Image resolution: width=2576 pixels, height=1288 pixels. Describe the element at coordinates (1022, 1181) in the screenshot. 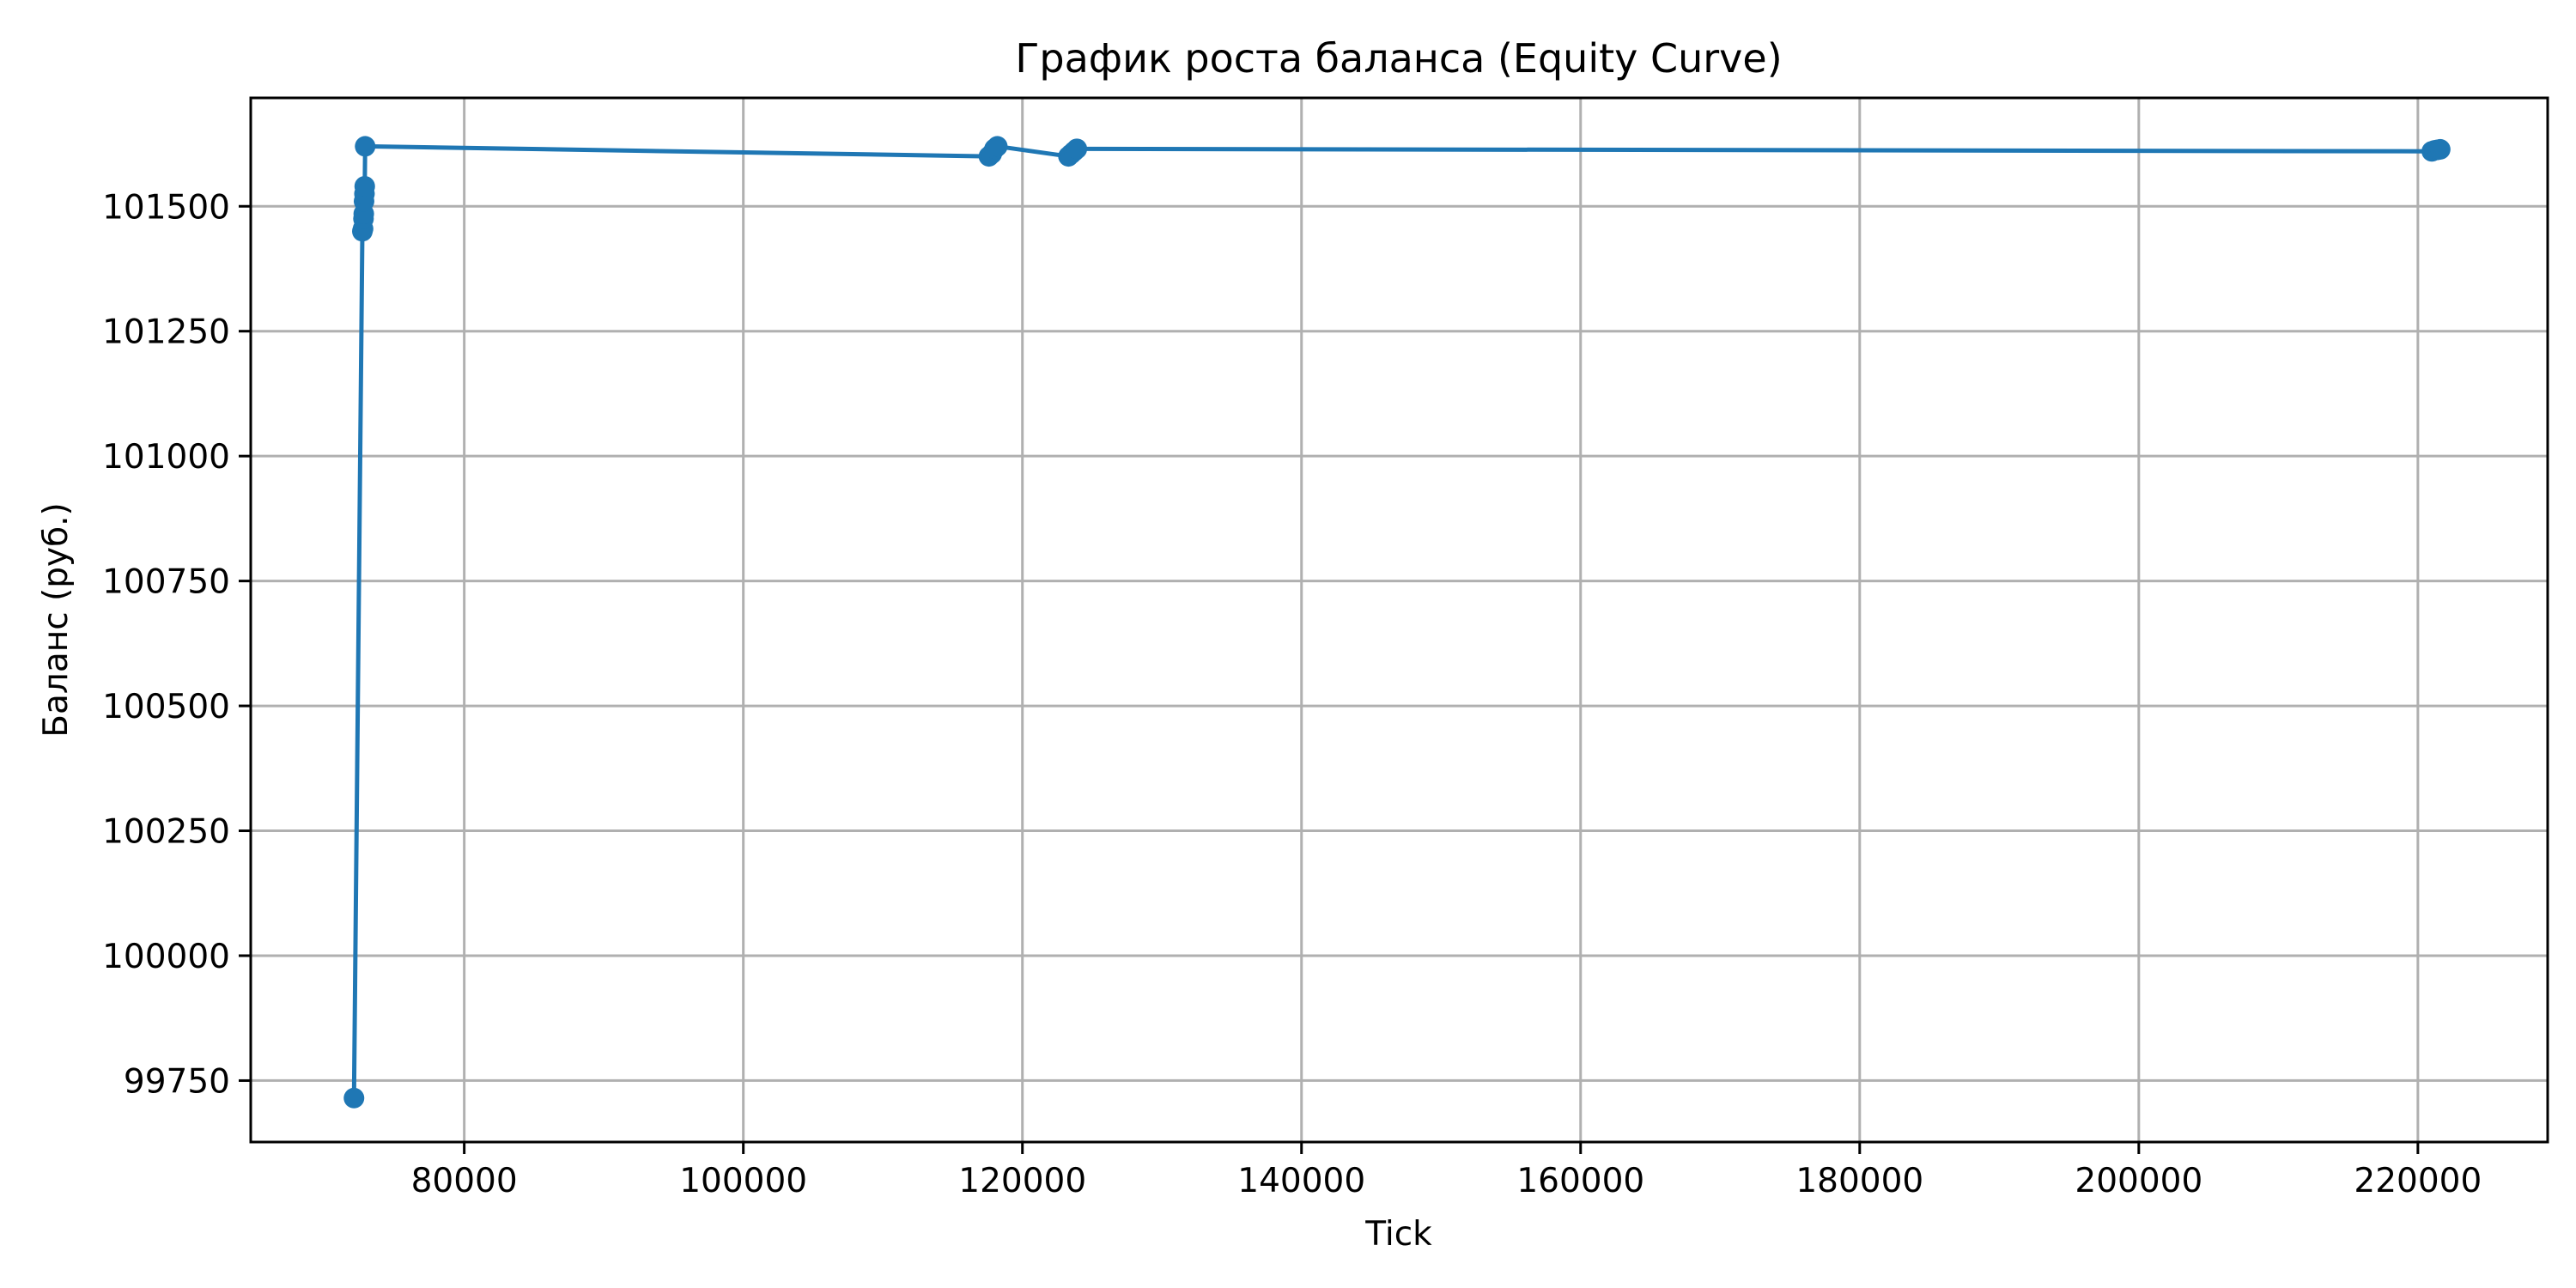

I see `x-tick-label: 120000` at that location.